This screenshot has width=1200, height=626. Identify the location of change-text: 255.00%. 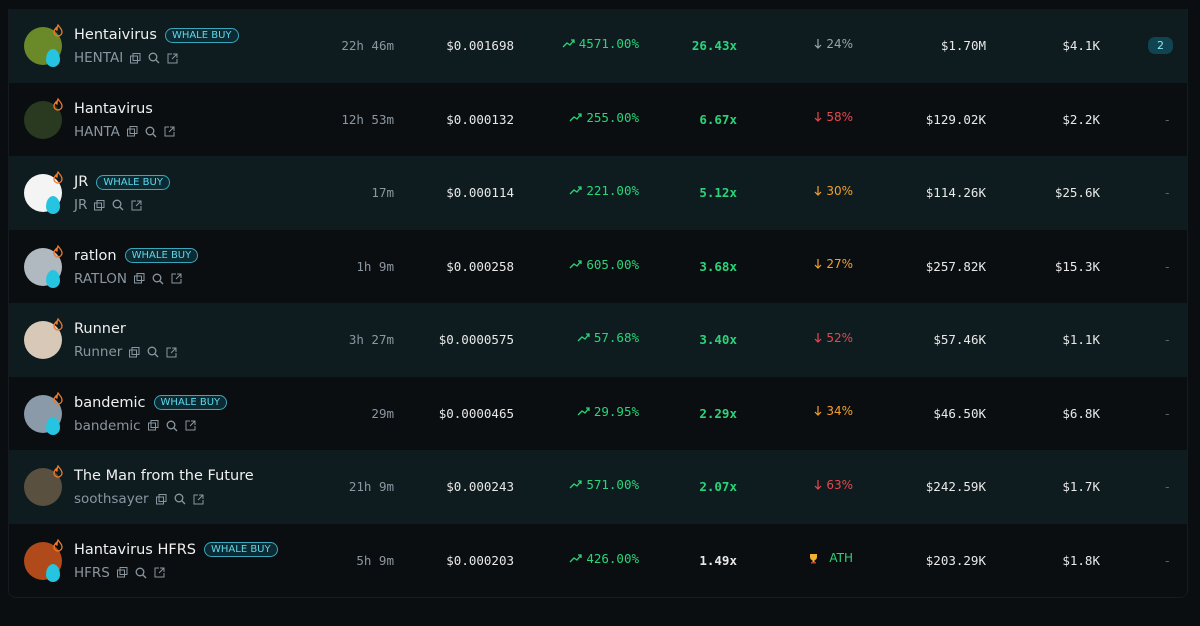
(612, 117).